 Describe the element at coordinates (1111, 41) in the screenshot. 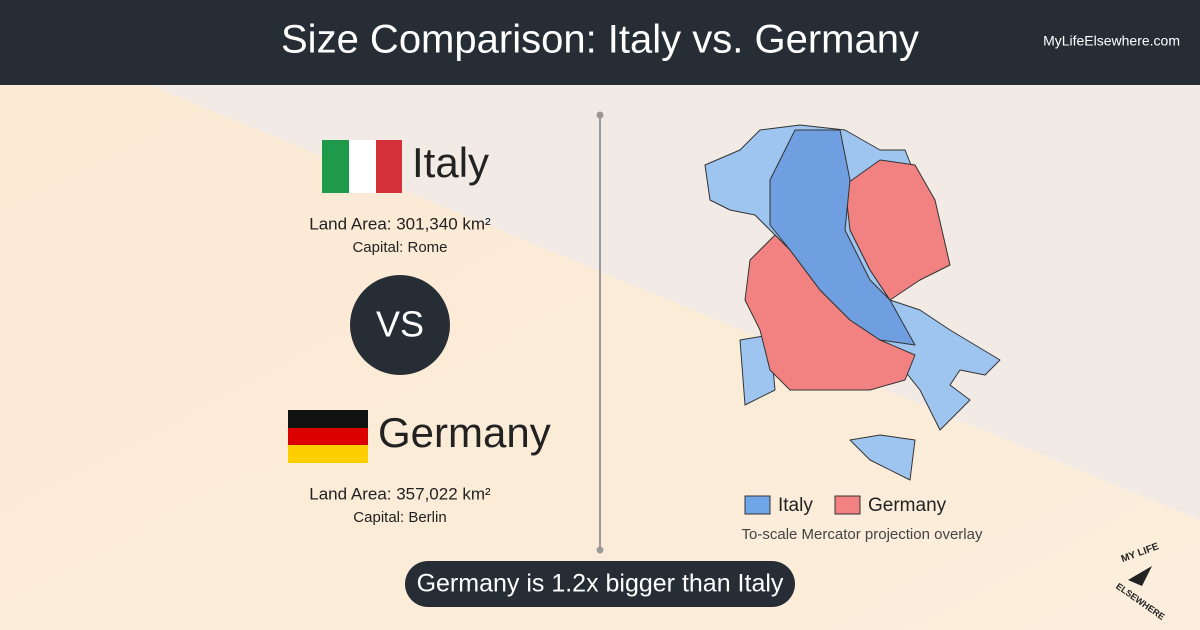

I see `site-name: MyLifeElsewhere.com` at that location.